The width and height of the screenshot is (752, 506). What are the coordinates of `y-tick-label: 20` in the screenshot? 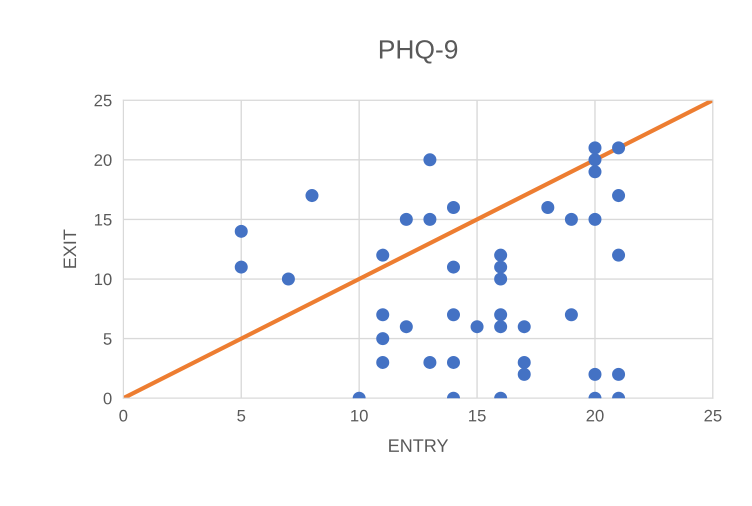 It's located at (103, 160).